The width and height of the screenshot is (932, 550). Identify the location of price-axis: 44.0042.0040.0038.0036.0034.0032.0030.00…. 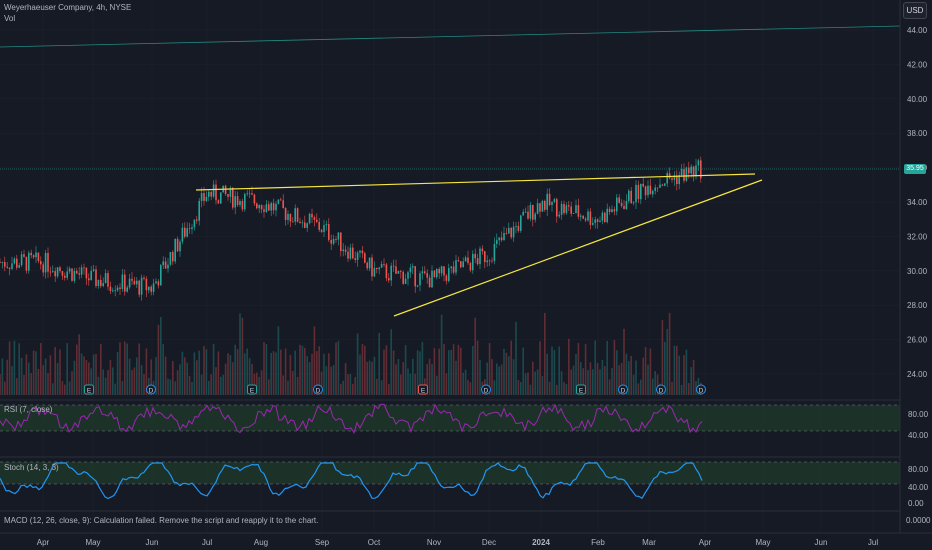
(917, 202).